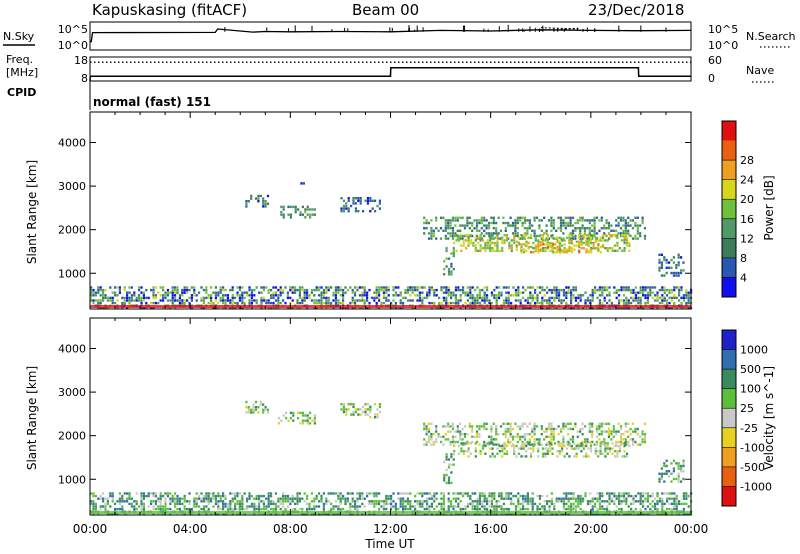 Image resolution: width=800 pixels, height=554 pixels. What do you see at coordinates (81, 60) in the screenshot?
I see `freq-left-tick-top: 18` at bounding box center [81, 60].